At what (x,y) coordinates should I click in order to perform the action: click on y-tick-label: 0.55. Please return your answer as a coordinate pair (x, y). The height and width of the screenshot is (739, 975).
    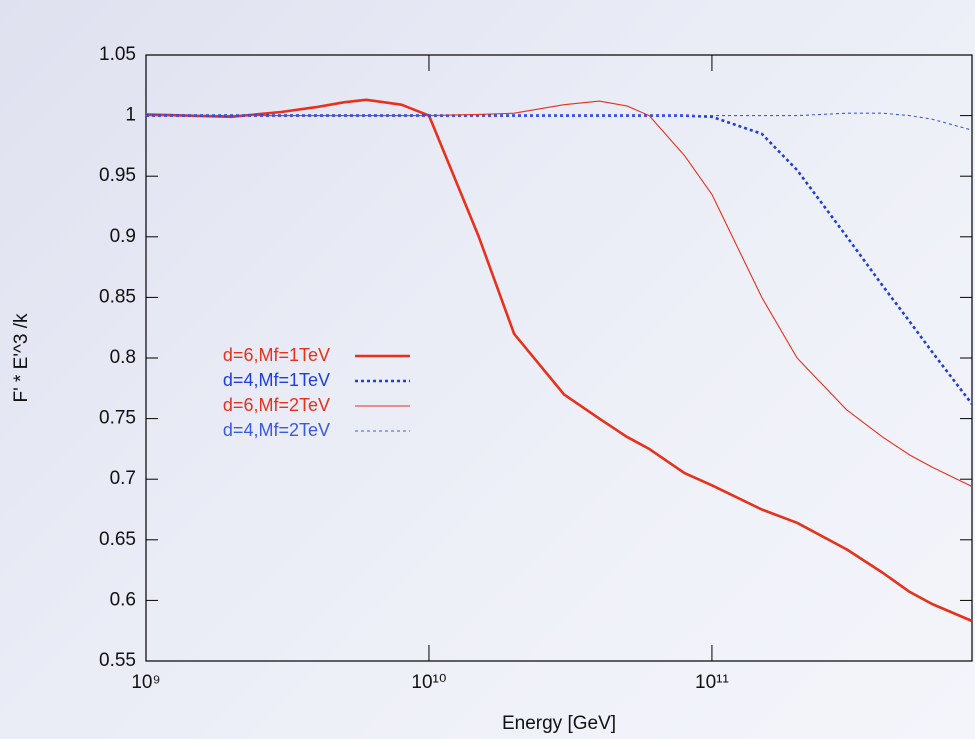
    Looking at the image, I should click on (117, 660).